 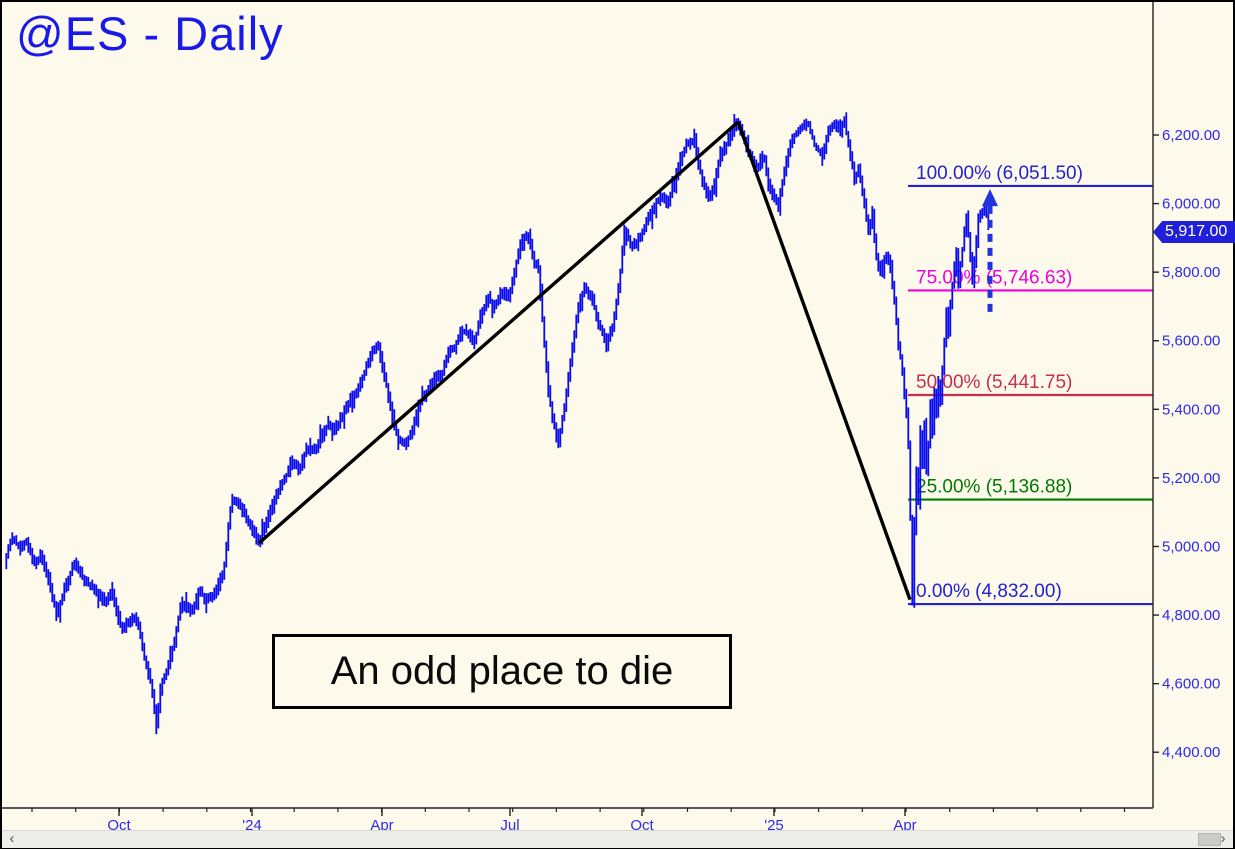 I want to click on fib-level-label: 50.00% (5,441.75), so click(x=994, y=382).